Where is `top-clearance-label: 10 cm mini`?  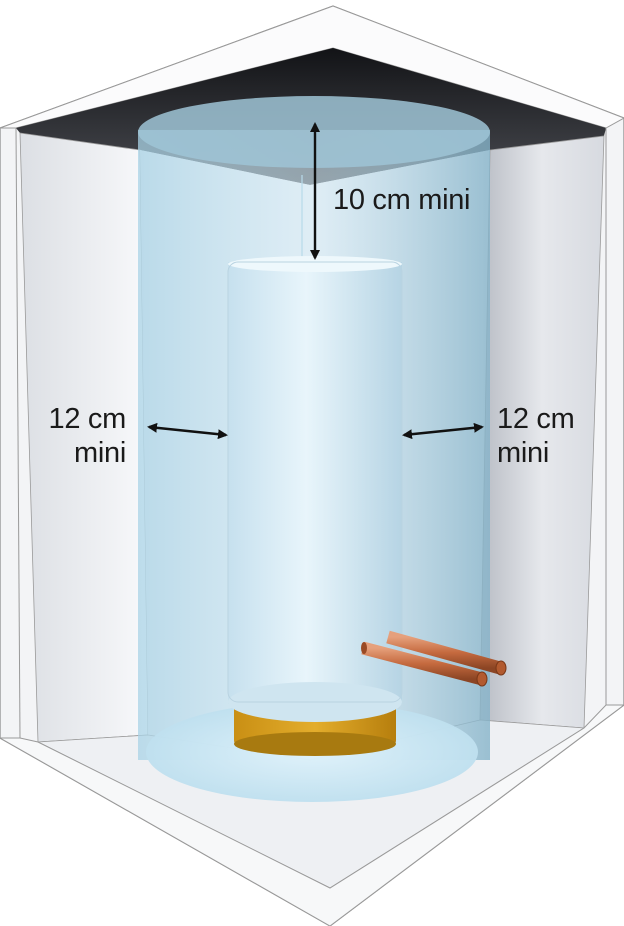
top-clearance-label: 10 cm mini is located at coordinates (402, 200).